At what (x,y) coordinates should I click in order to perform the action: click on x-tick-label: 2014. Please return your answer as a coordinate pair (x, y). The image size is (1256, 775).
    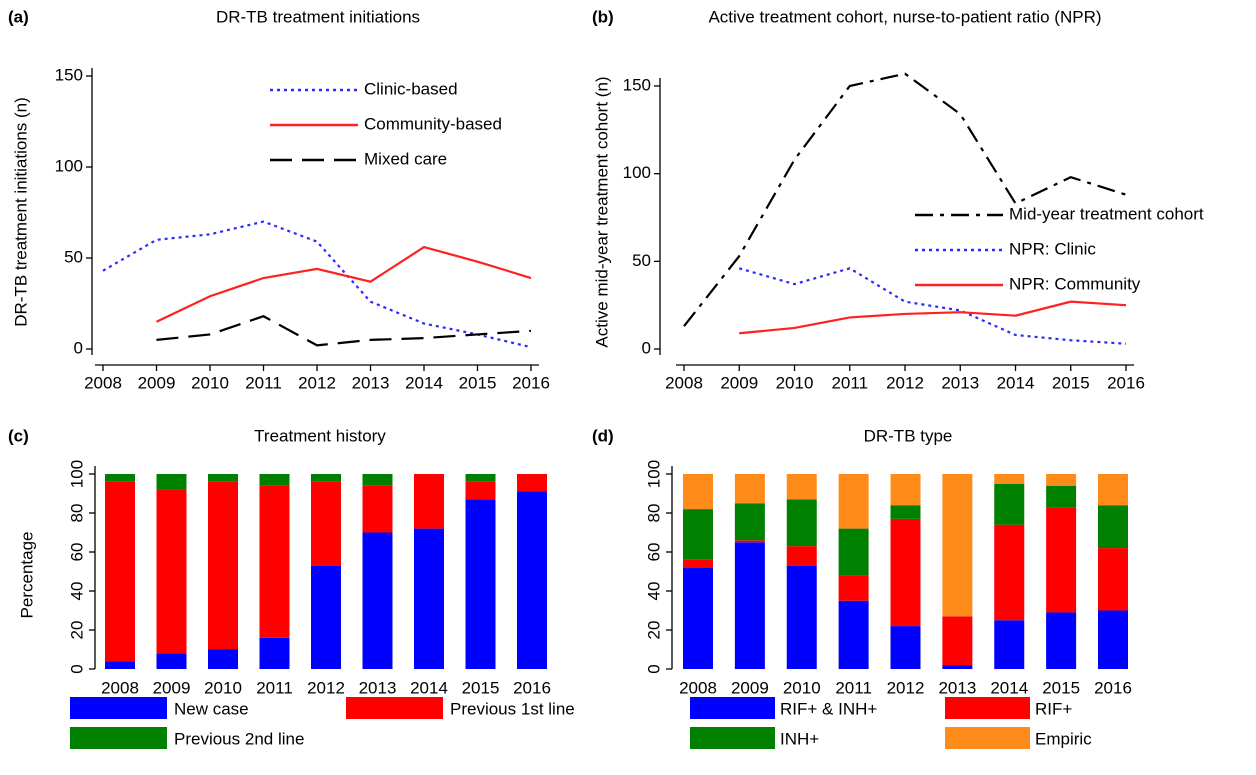
    Looking at the image, I should click on (424, 382).